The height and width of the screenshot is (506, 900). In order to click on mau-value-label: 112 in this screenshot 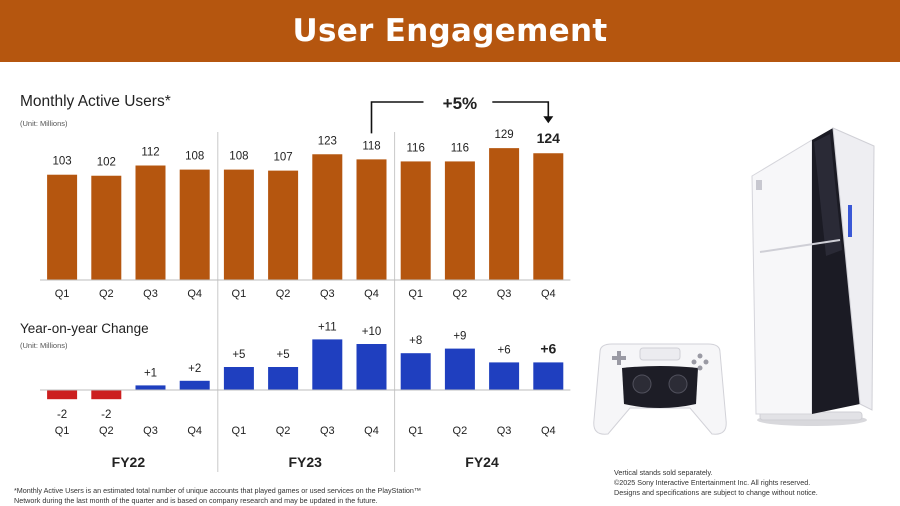, I will do `click(150, 153)`.